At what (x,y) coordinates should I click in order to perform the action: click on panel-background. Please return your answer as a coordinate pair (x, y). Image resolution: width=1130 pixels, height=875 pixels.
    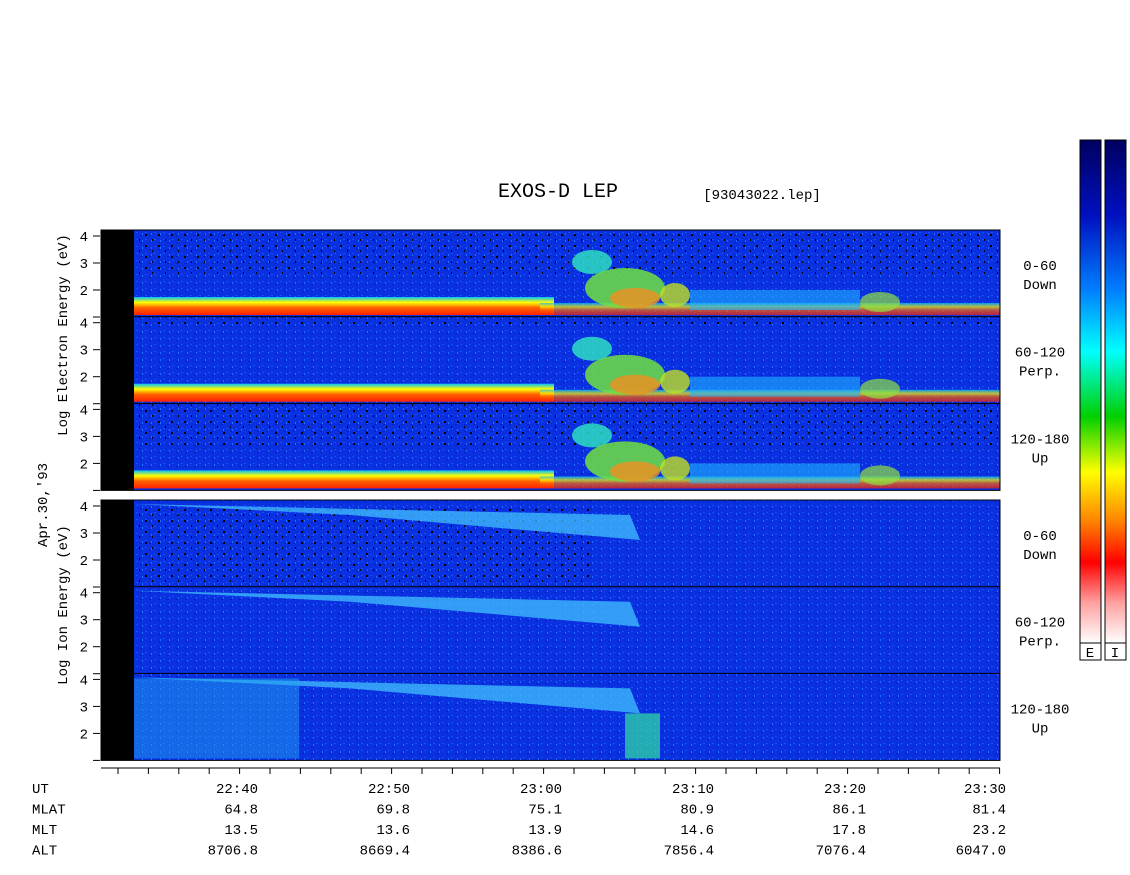
    Looking at the image, I should click on (567, 630).